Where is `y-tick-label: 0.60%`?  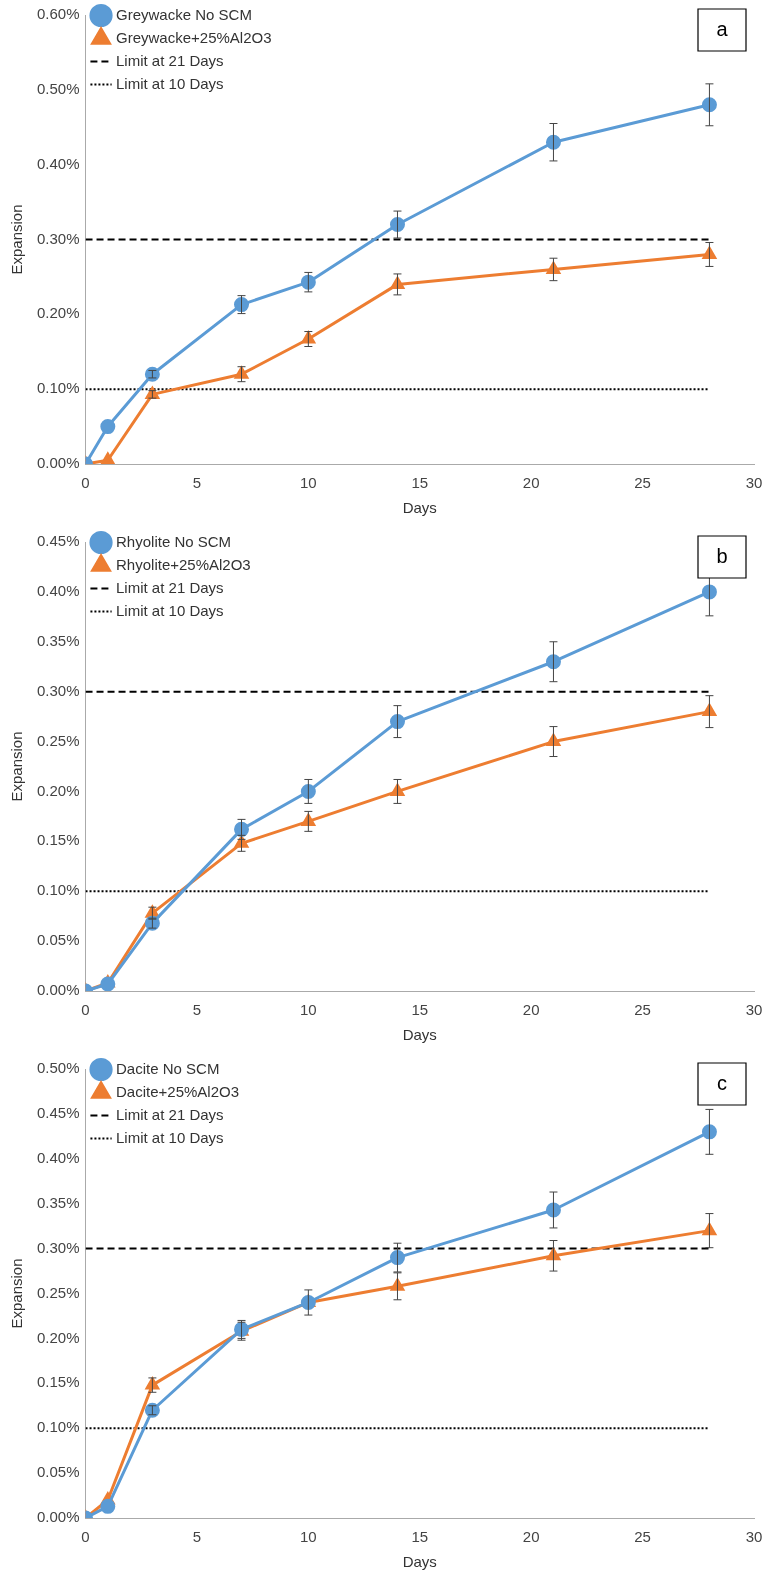 y-tick-label: 0.60% is located at coordinates (58, 14).